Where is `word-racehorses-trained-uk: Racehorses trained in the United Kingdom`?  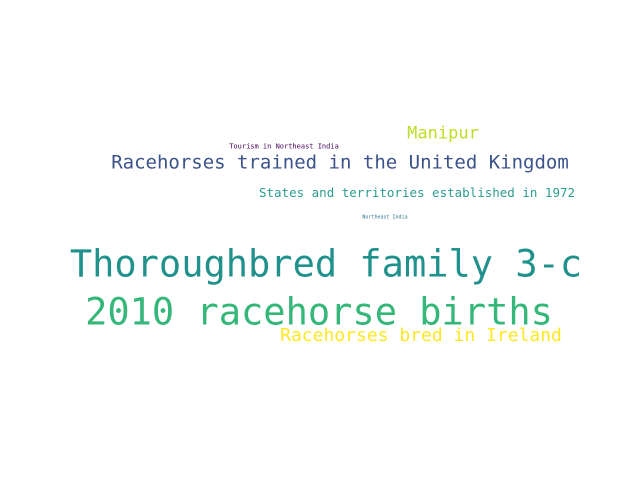 word-racehorses-trained-uk: Racehorses trained in the United Kingdom is located at coordinates (340, 162).